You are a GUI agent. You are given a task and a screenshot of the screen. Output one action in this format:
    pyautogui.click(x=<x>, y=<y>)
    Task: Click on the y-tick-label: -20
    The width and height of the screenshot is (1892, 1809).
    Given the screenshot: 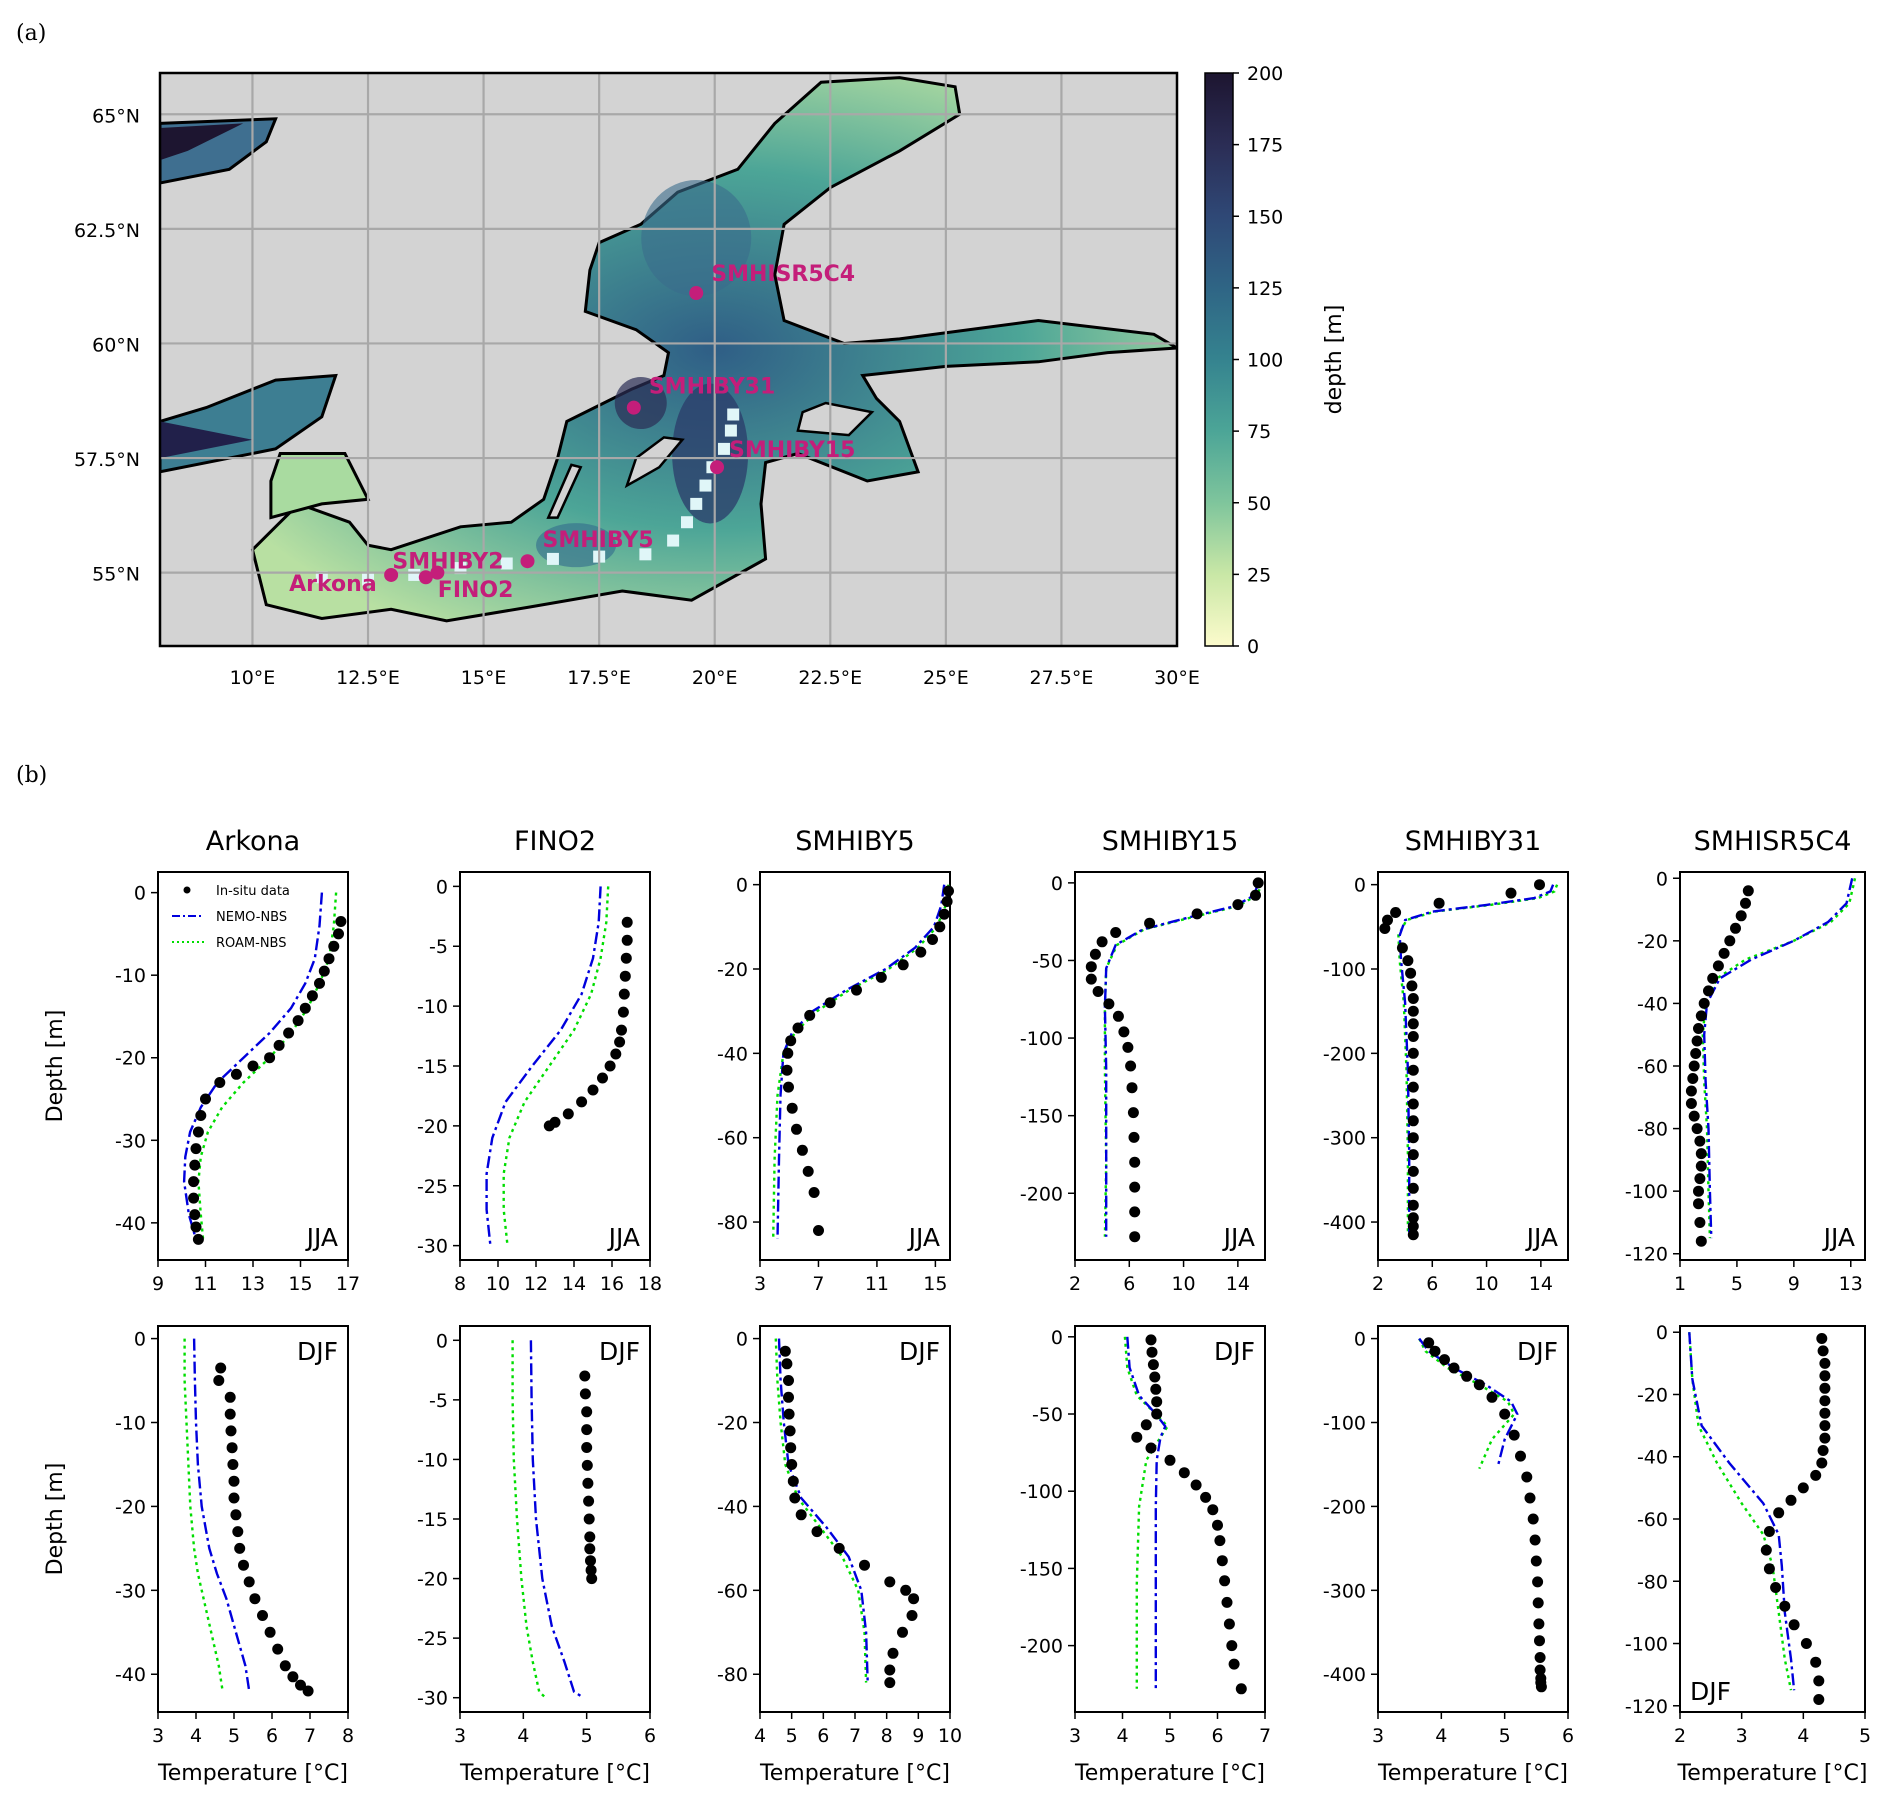 What is the action you would take?
    pyautogui.click(x=432, y=1127)
    